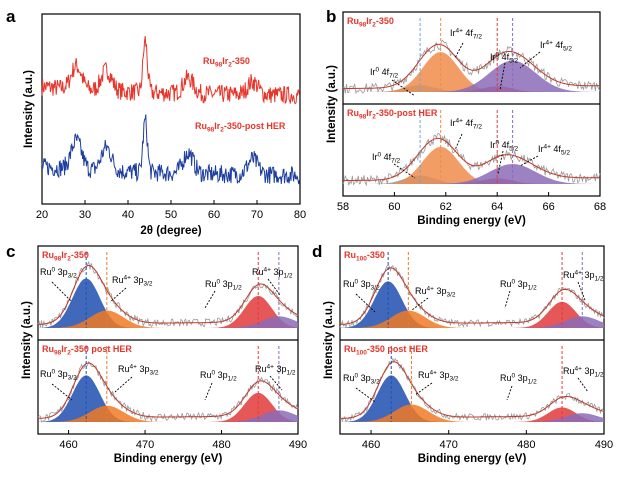 The image size is (631, 481). What do you see at coordinates (170, 231) in the screenshot?
I see `x-axis-label: 2θ (degree)` at bounding box center [170, 231].